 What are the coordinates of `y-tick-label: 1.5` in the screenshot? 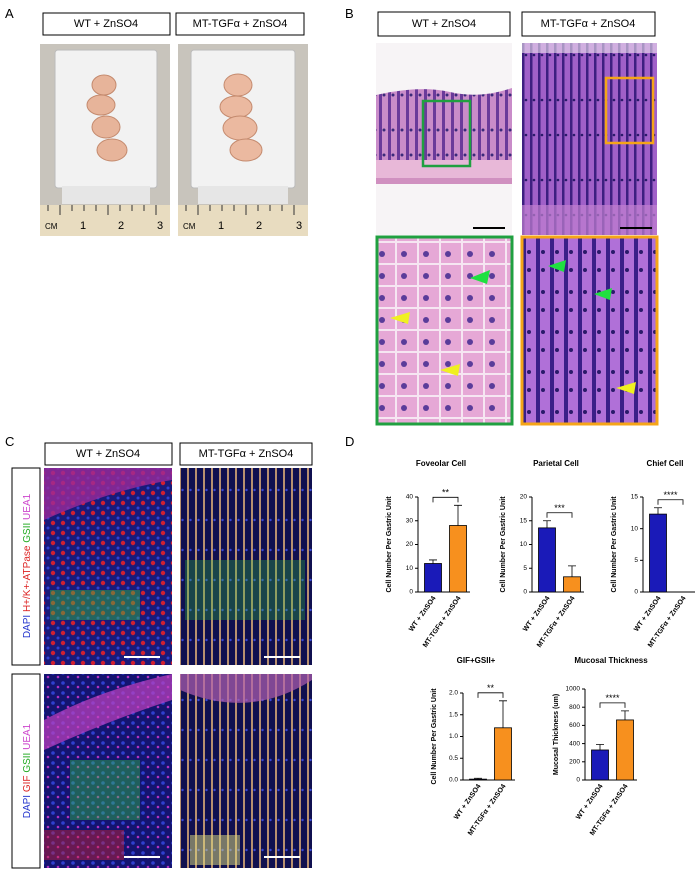 It's located at (453, 714).